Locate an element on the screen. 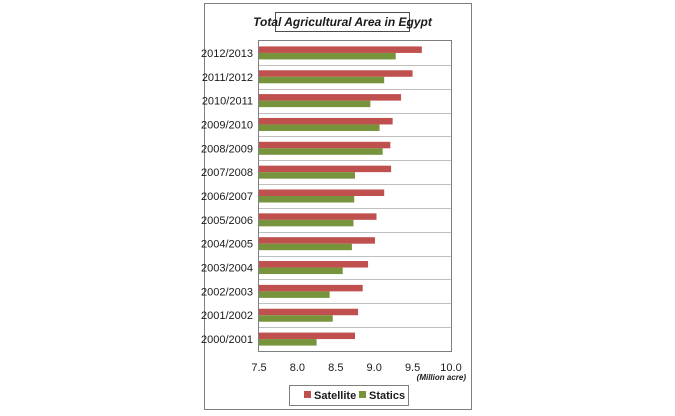  bar-statics-2010-2011 is located at coordinates (315, 104).